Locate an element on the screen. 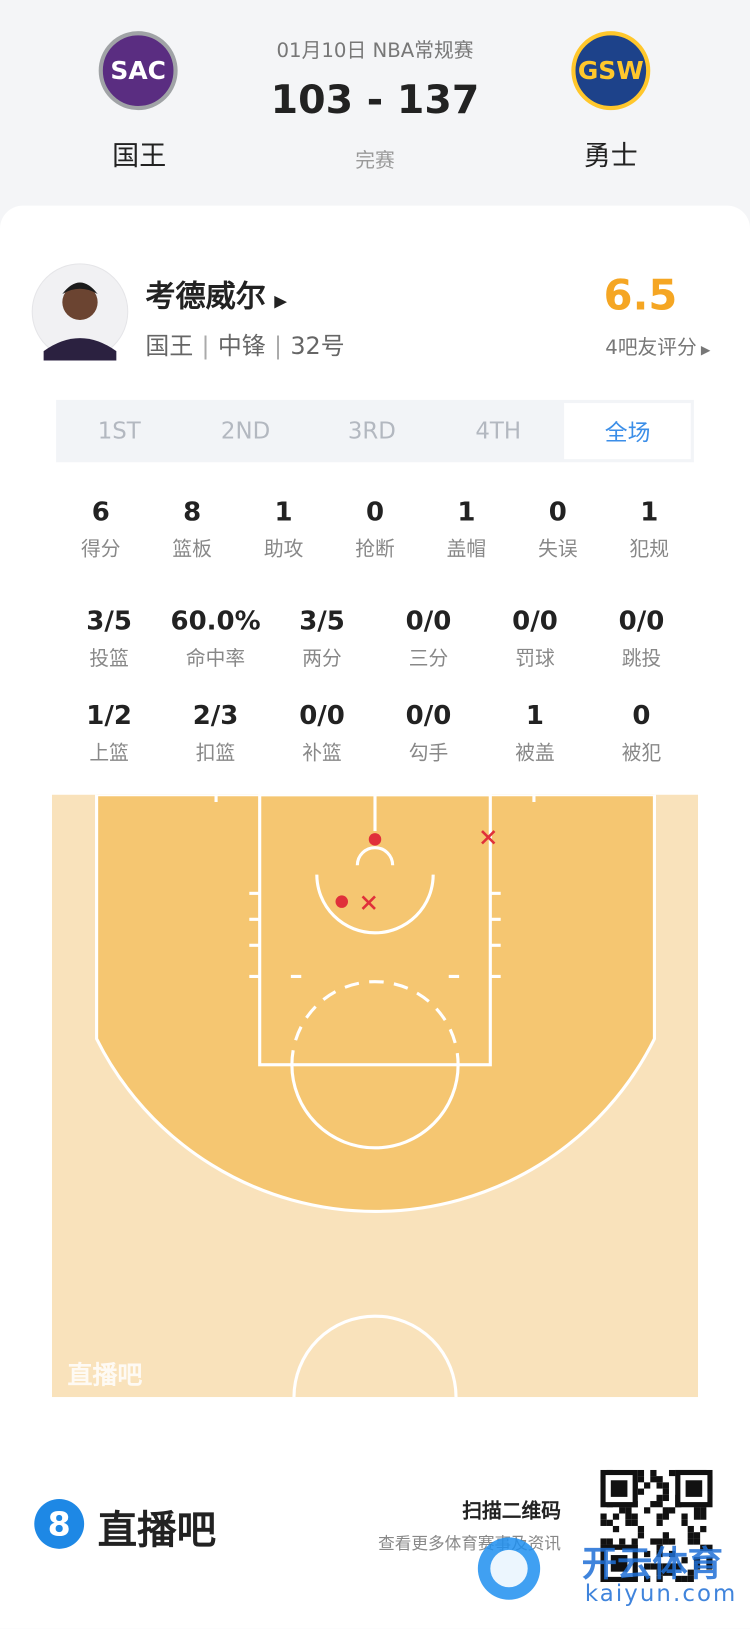 The width and height of the screenshot is (750, 1629). period-tabs: 1ST 2ND 3RD 4TH 全场 is located at coordinates (375, 431).